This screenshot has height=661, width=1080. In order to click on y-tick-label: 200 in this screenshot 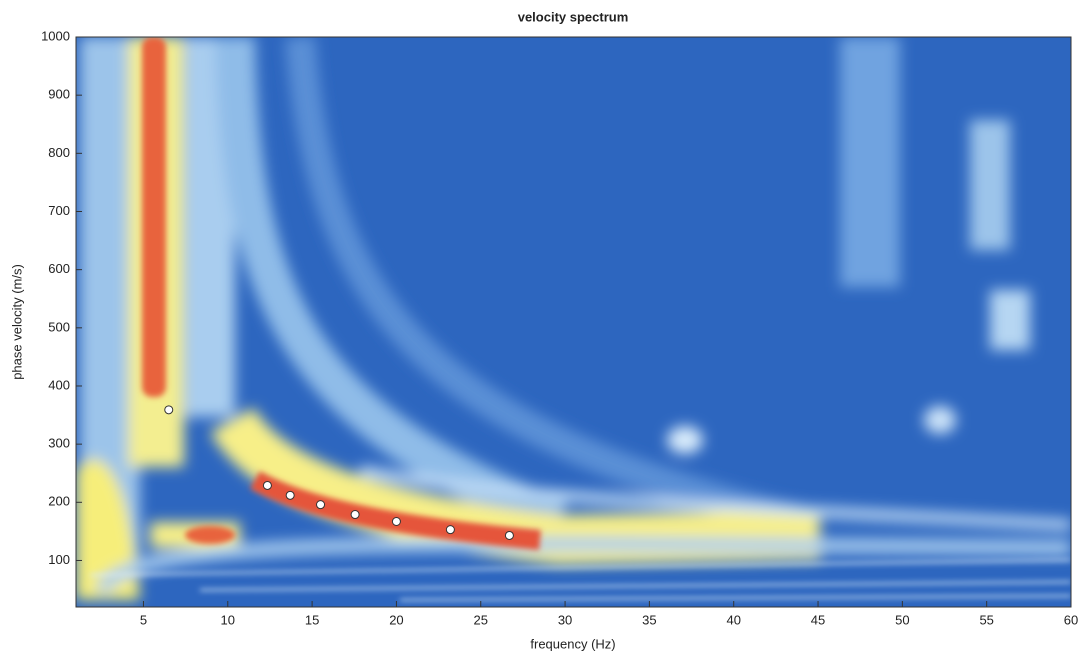, I will do `click(59, 501)`.